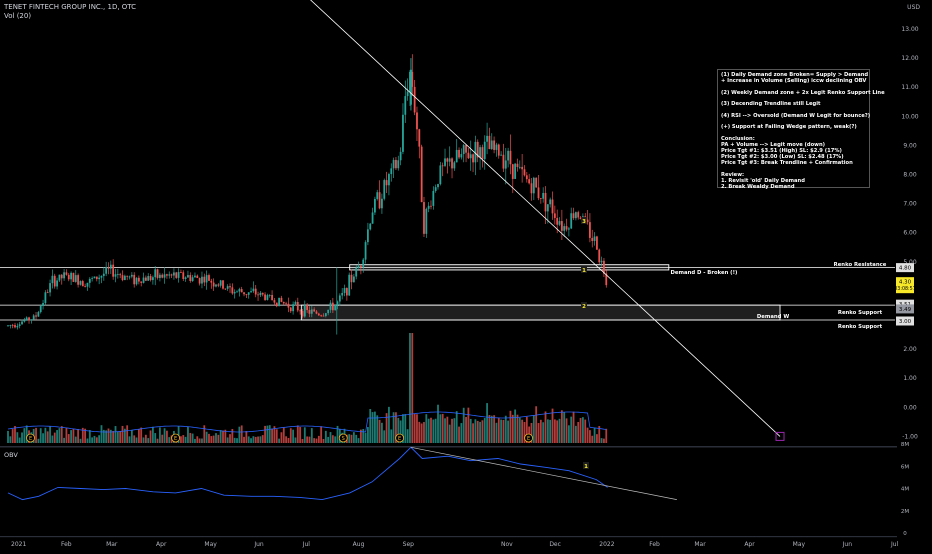 The height and width of the screenshot is (554, 932). What do you see at coordinates (540, 312) in the screenshot?
I see `demand-zone` at bounding box center [540, 312].